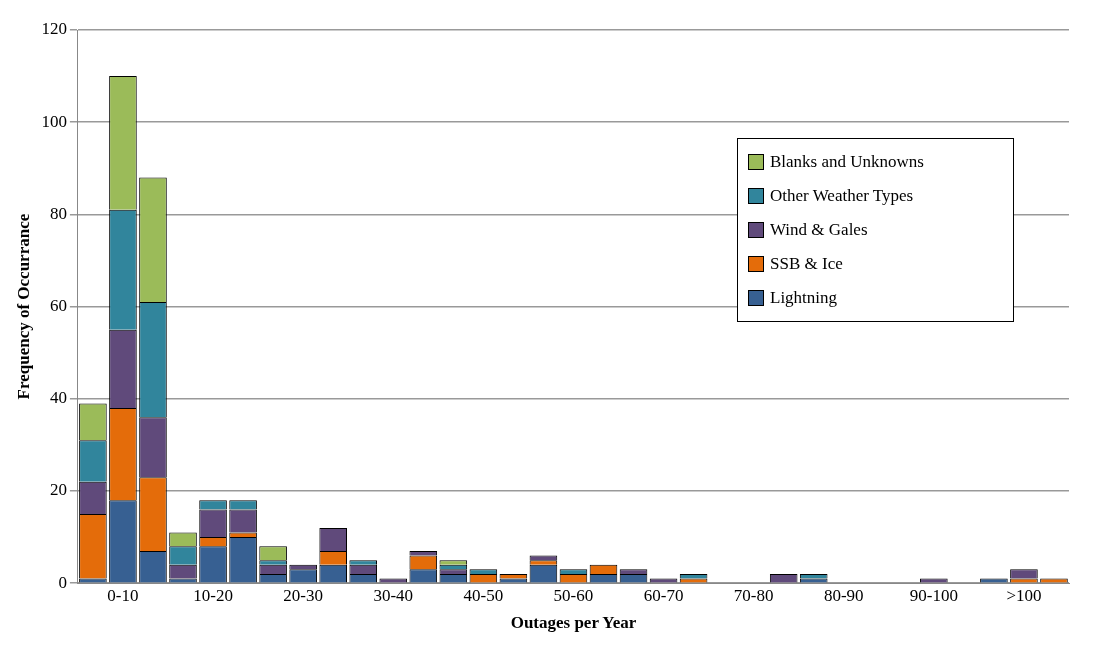 The width and height of the screenshot is (1099, 648). Describe the element at coordinates (58, 306) in the screenshot. I see `y-tick-label: 60` at that location.